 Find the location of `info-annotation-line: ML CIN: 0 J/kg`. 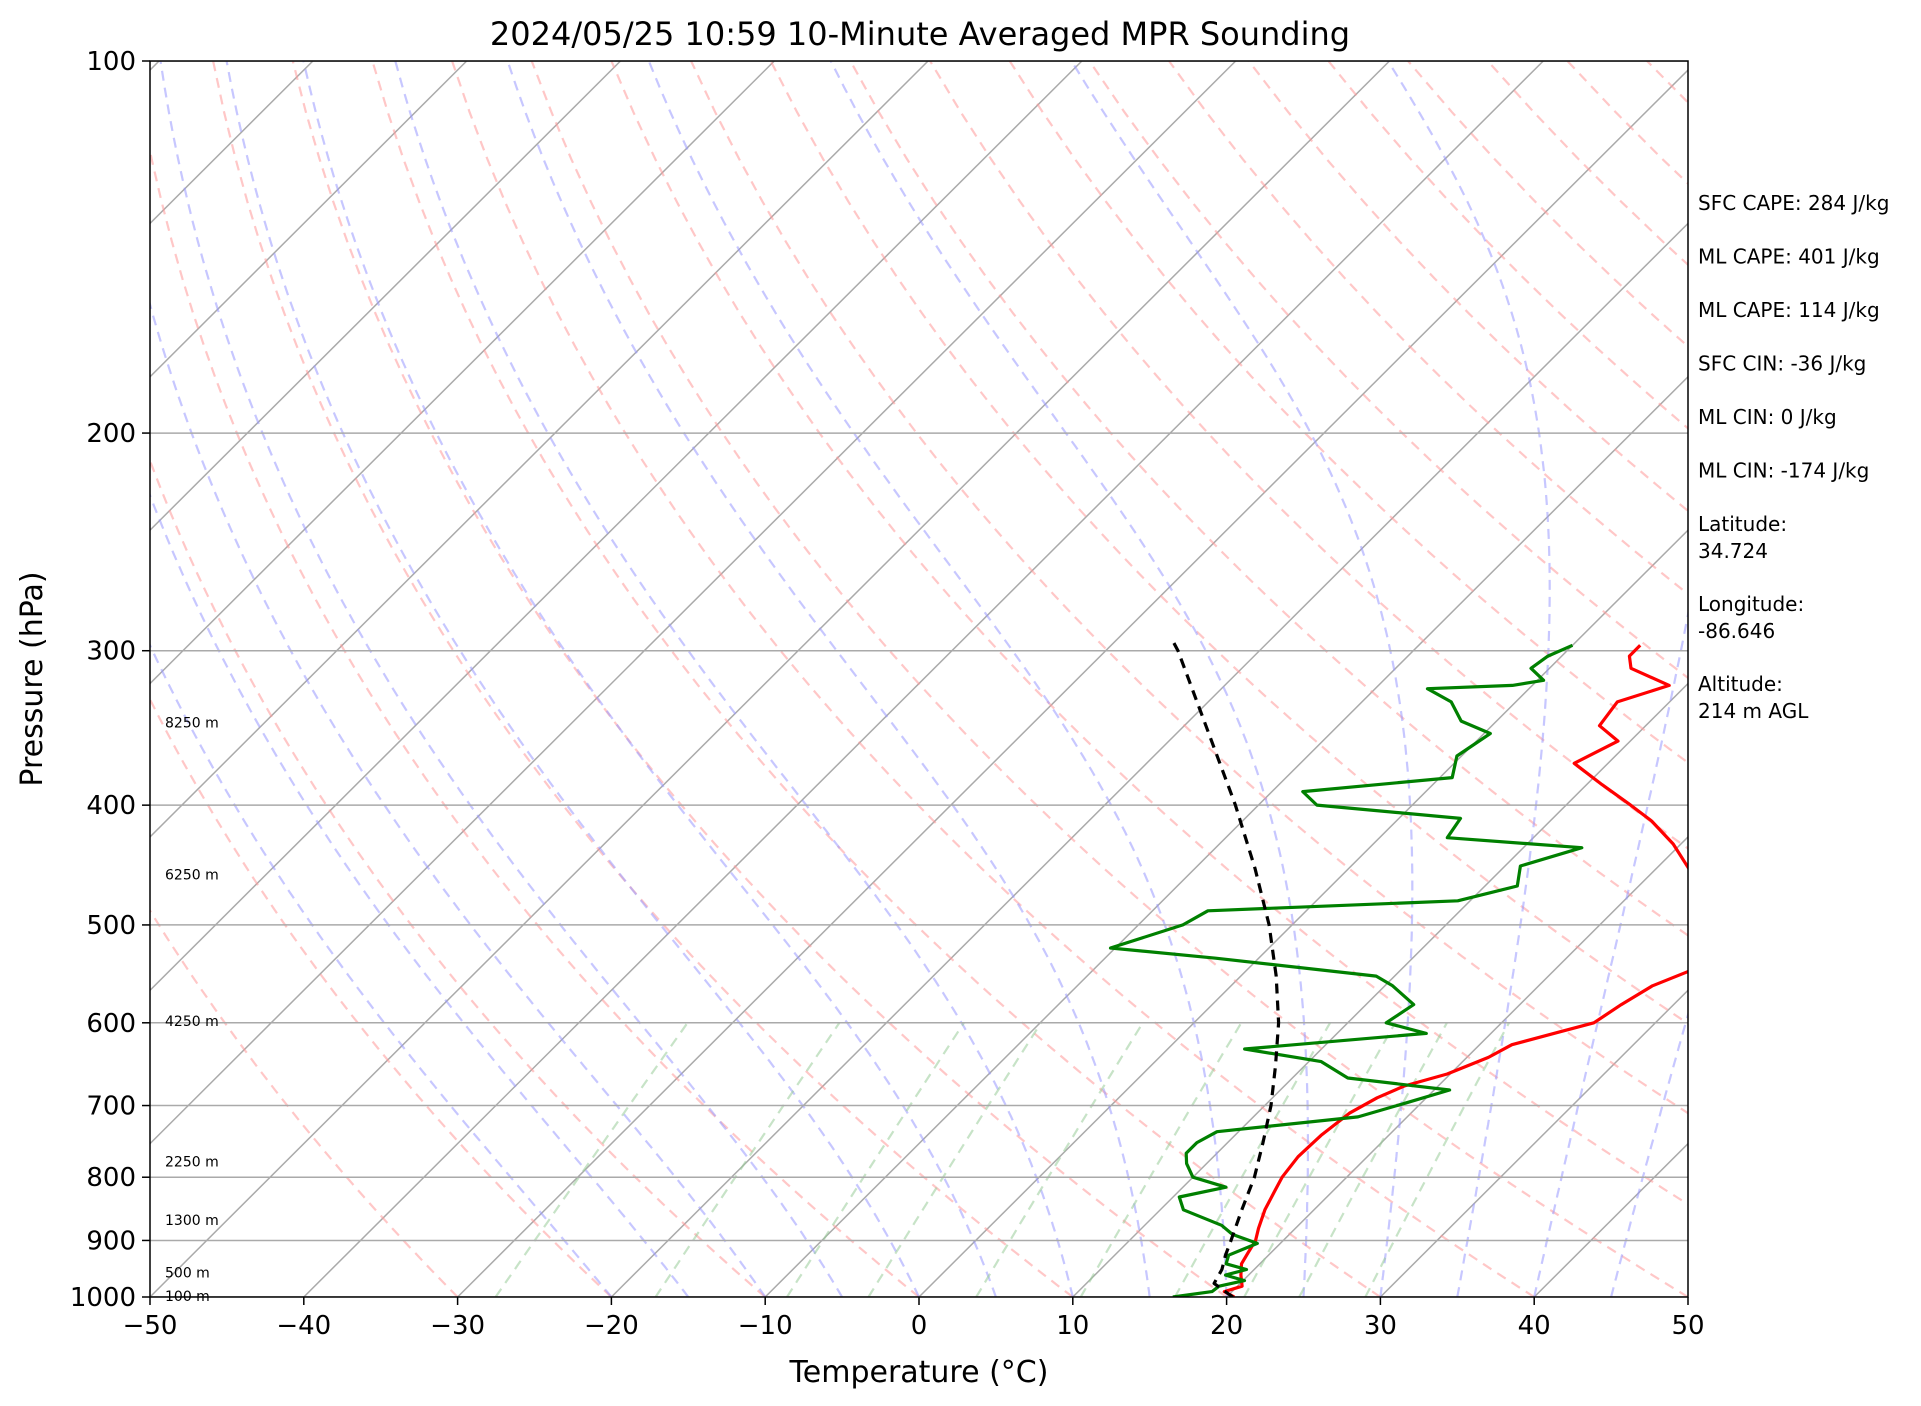

info-annotation-line: ML CIN: 0 J/kg is located at coordinates (1767, 417).